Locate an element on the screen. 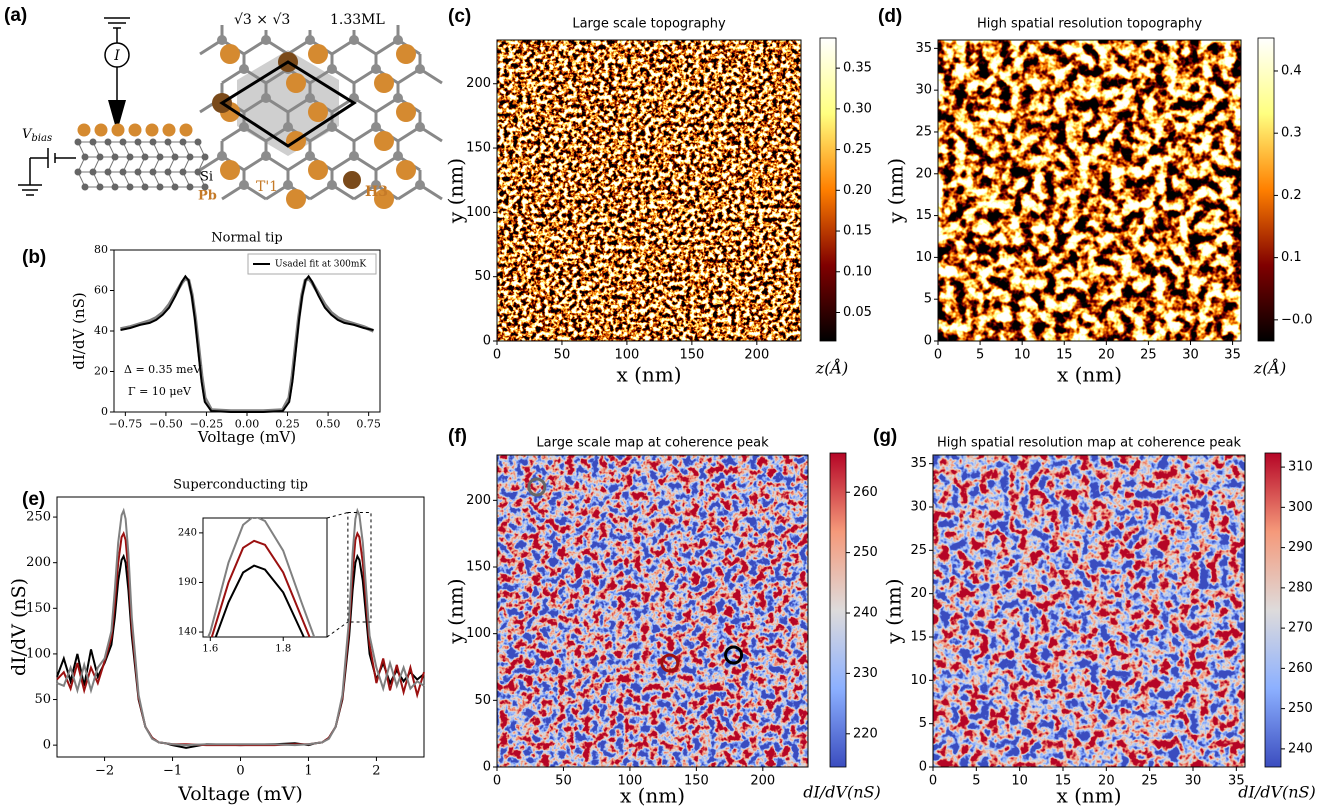 The image size is (1341, 812). annotation: Γ = 10 μeV is located at coordinates (160, 391).